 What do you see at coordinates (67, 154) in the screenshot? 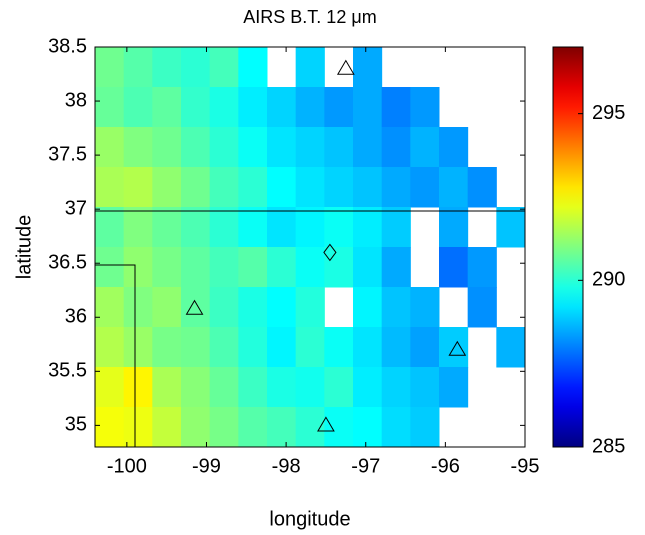
I see `y-tick-label: 37.5` at bounding box center [67, 154].